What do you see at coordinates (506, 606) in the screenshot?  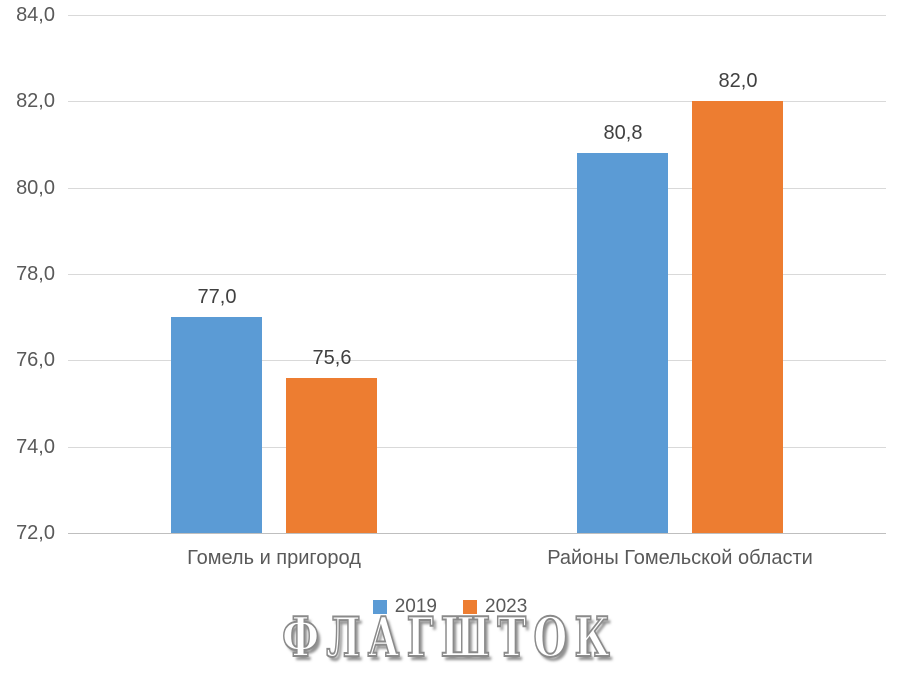 I see `legend-label: 2023` at bounding box center [506, 606].